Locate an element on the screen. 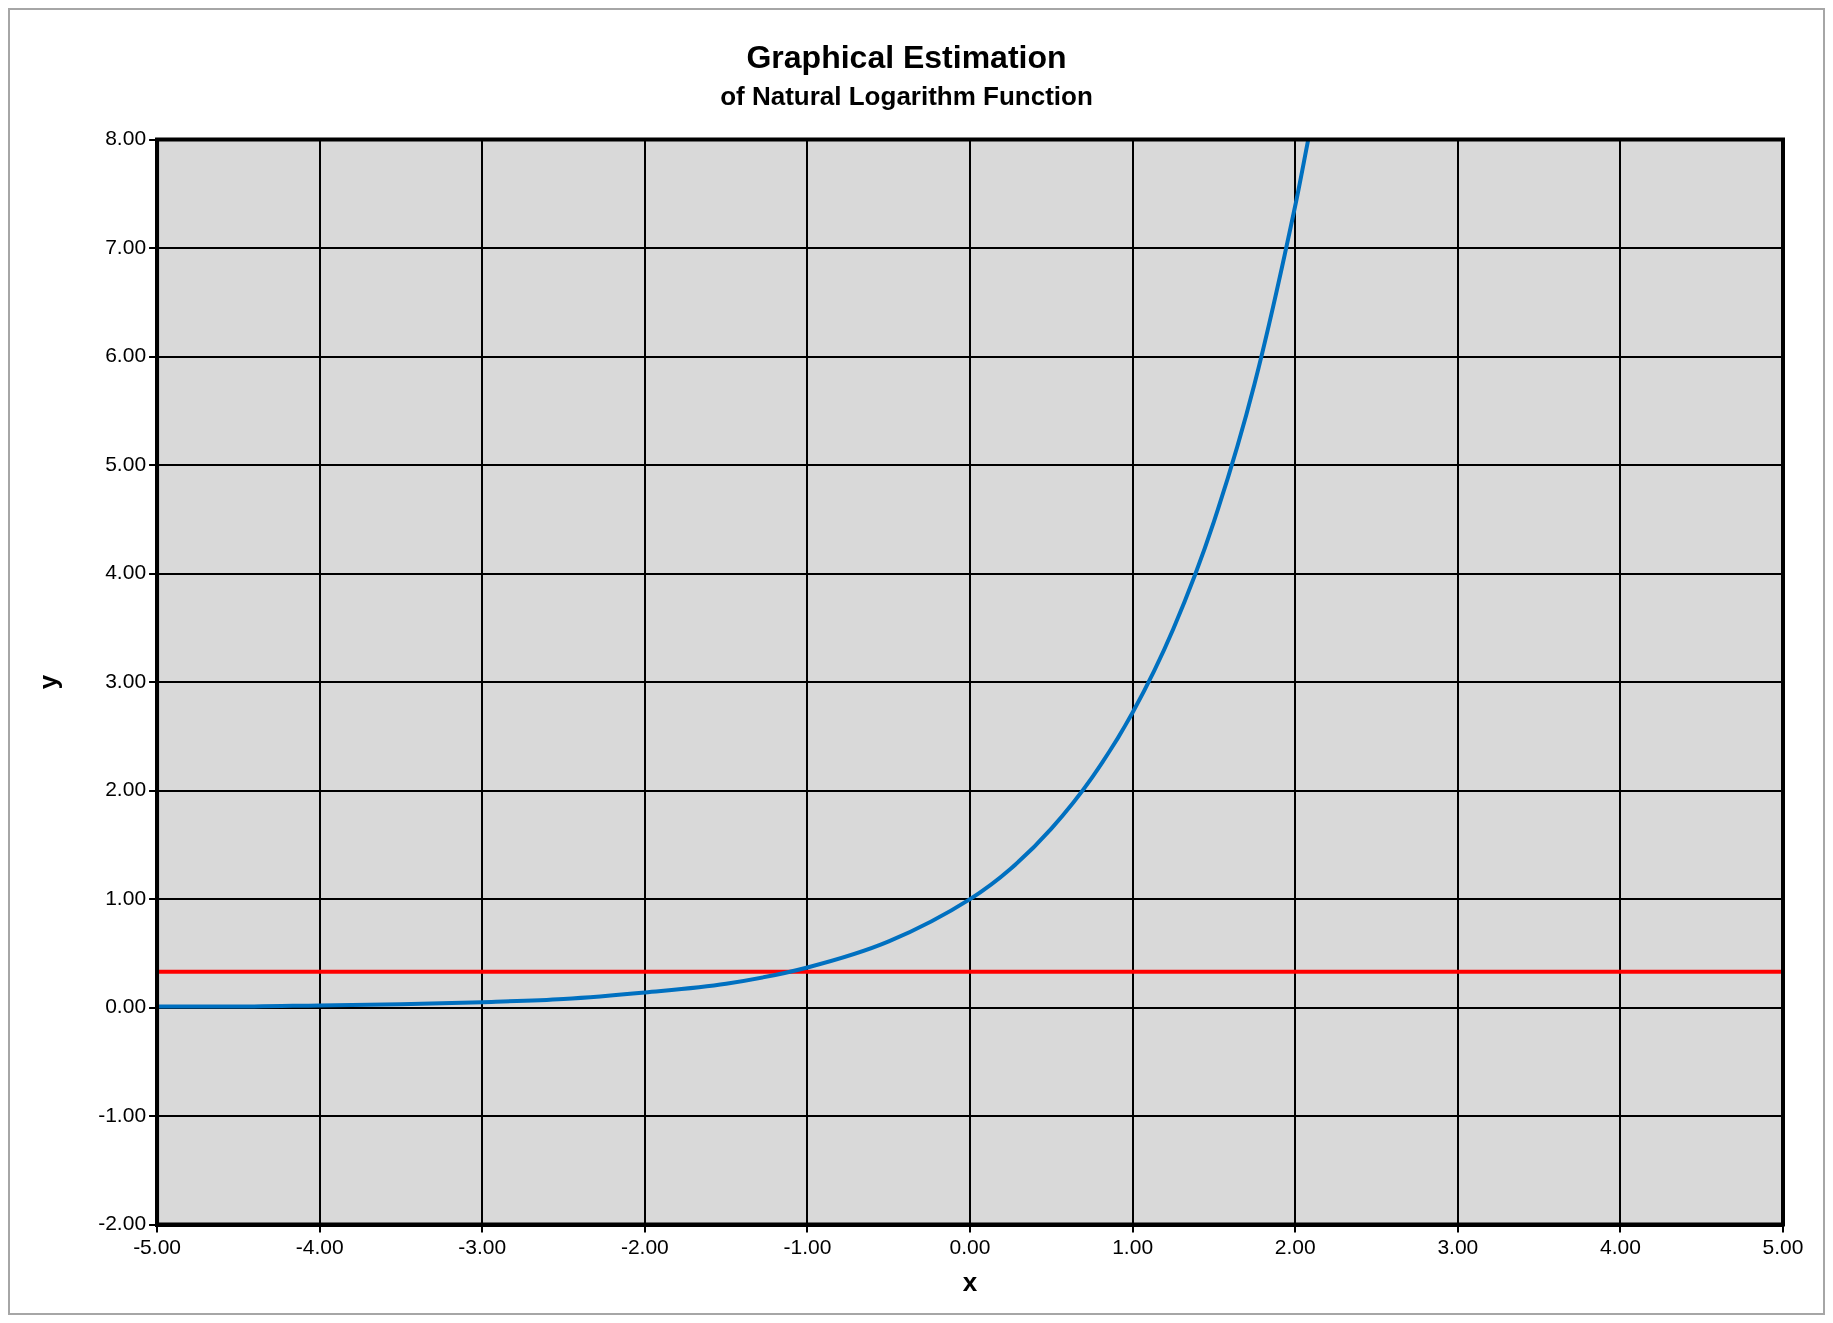  y-tick-label: 0.00 is located at coordinates (126, 1006).